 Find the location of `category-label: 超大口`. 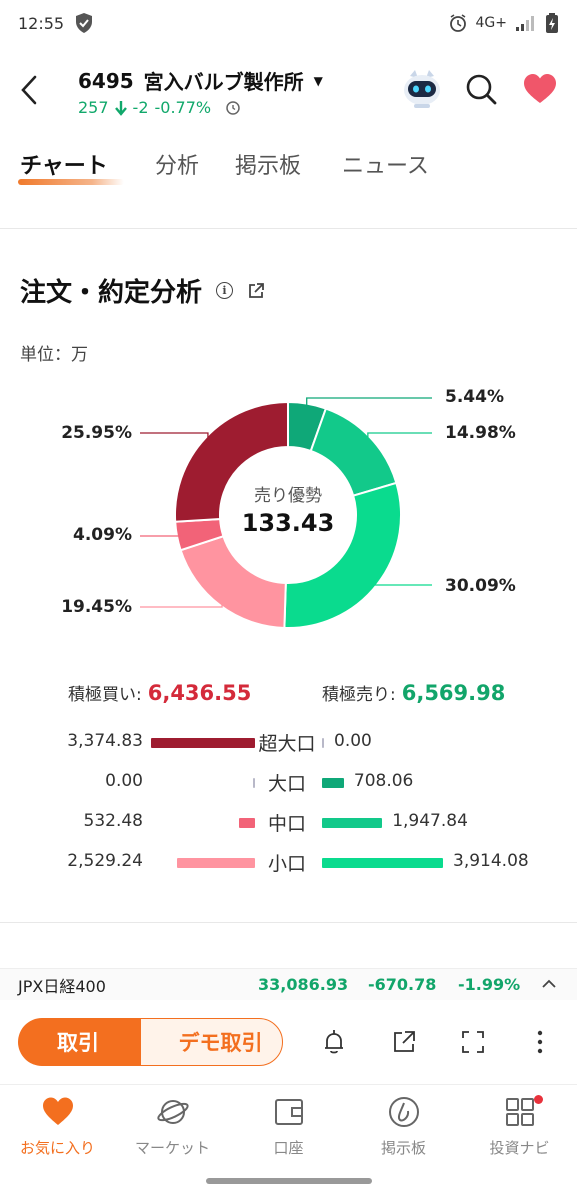

category-label: 超大口 is located at coordinates (287, 744).